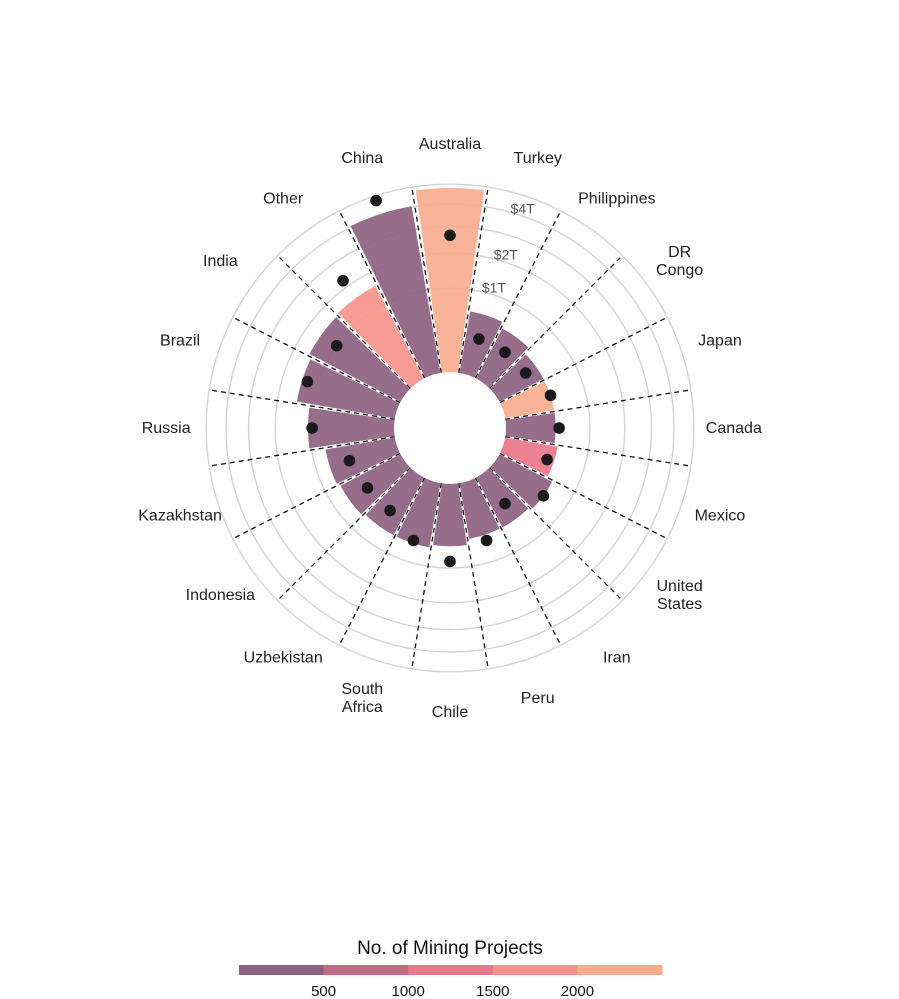  I want to click on bar-australia, so click(450, 280).